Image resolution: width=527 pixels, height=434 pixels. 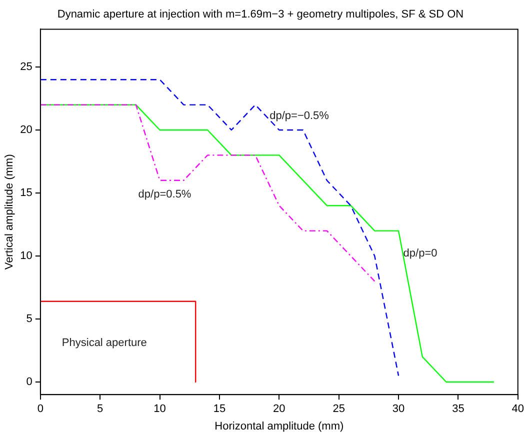 I want to click on series-label: dp/p=0, so click(x=420, y=254).